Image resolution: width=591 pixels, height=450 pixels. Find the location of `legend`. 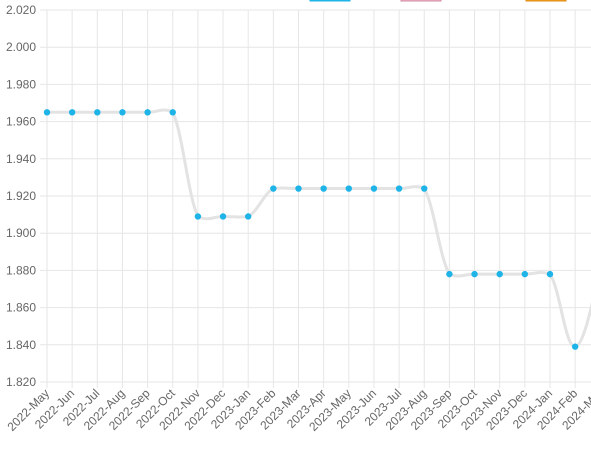

legend is located at coordinates (438, 1).